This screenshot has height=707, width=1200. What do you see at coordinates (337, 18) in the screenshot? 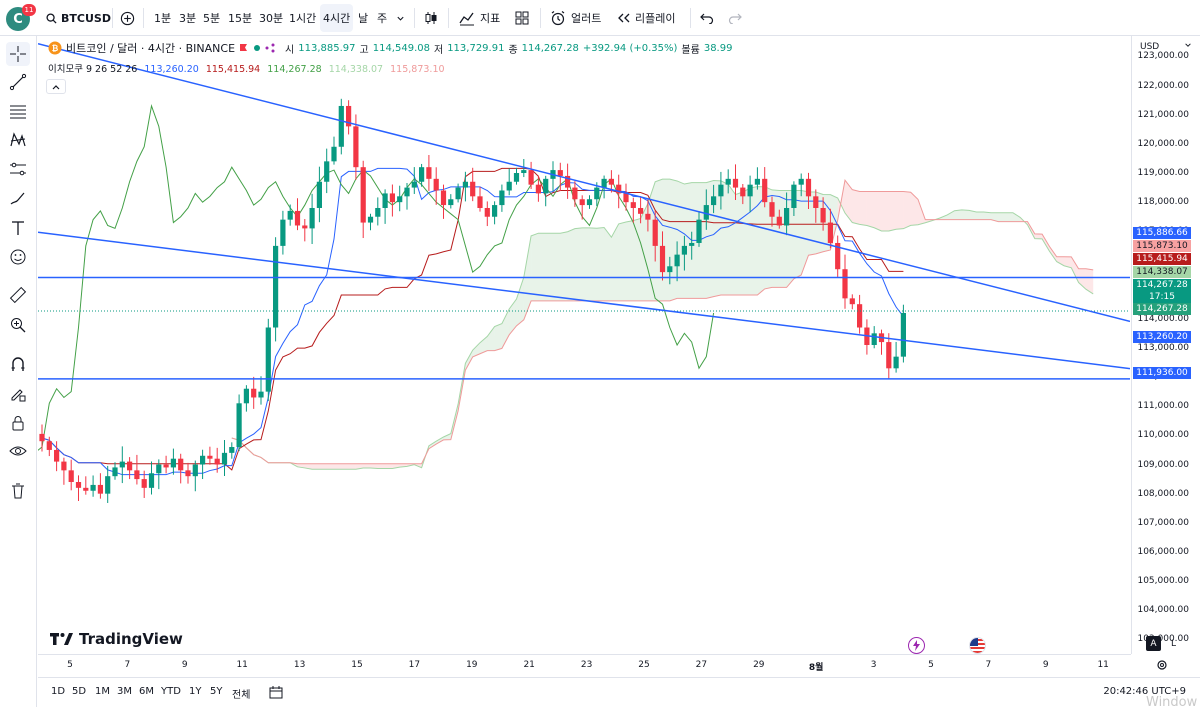
I see `interval-4h: 4시간` at bounding box center [337, 18].